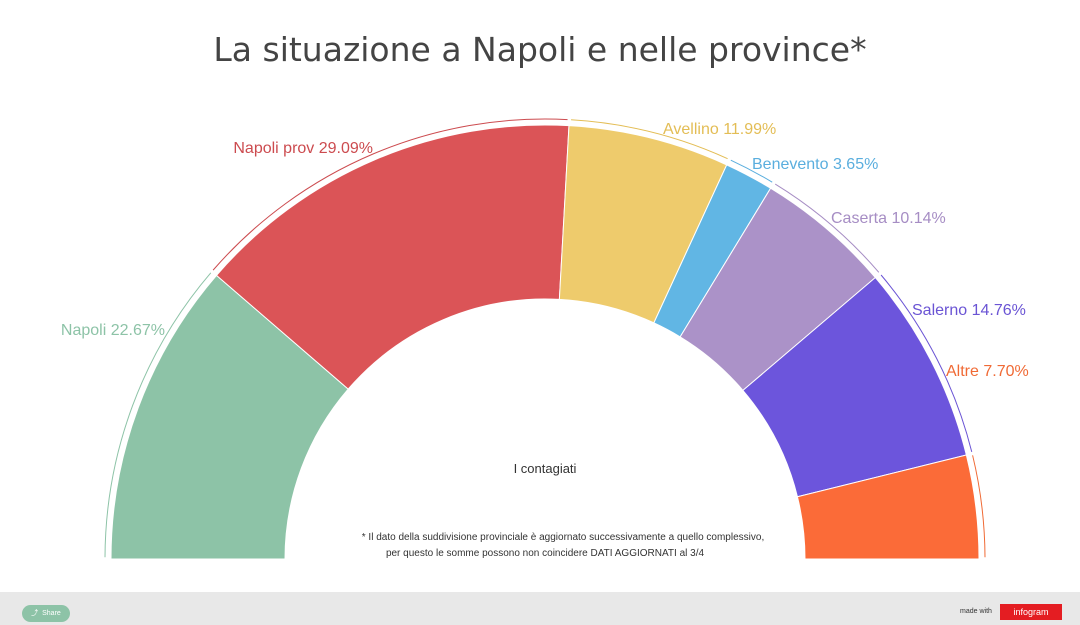  I want to click on share-button: ⤴ Share, so click(46, 613).